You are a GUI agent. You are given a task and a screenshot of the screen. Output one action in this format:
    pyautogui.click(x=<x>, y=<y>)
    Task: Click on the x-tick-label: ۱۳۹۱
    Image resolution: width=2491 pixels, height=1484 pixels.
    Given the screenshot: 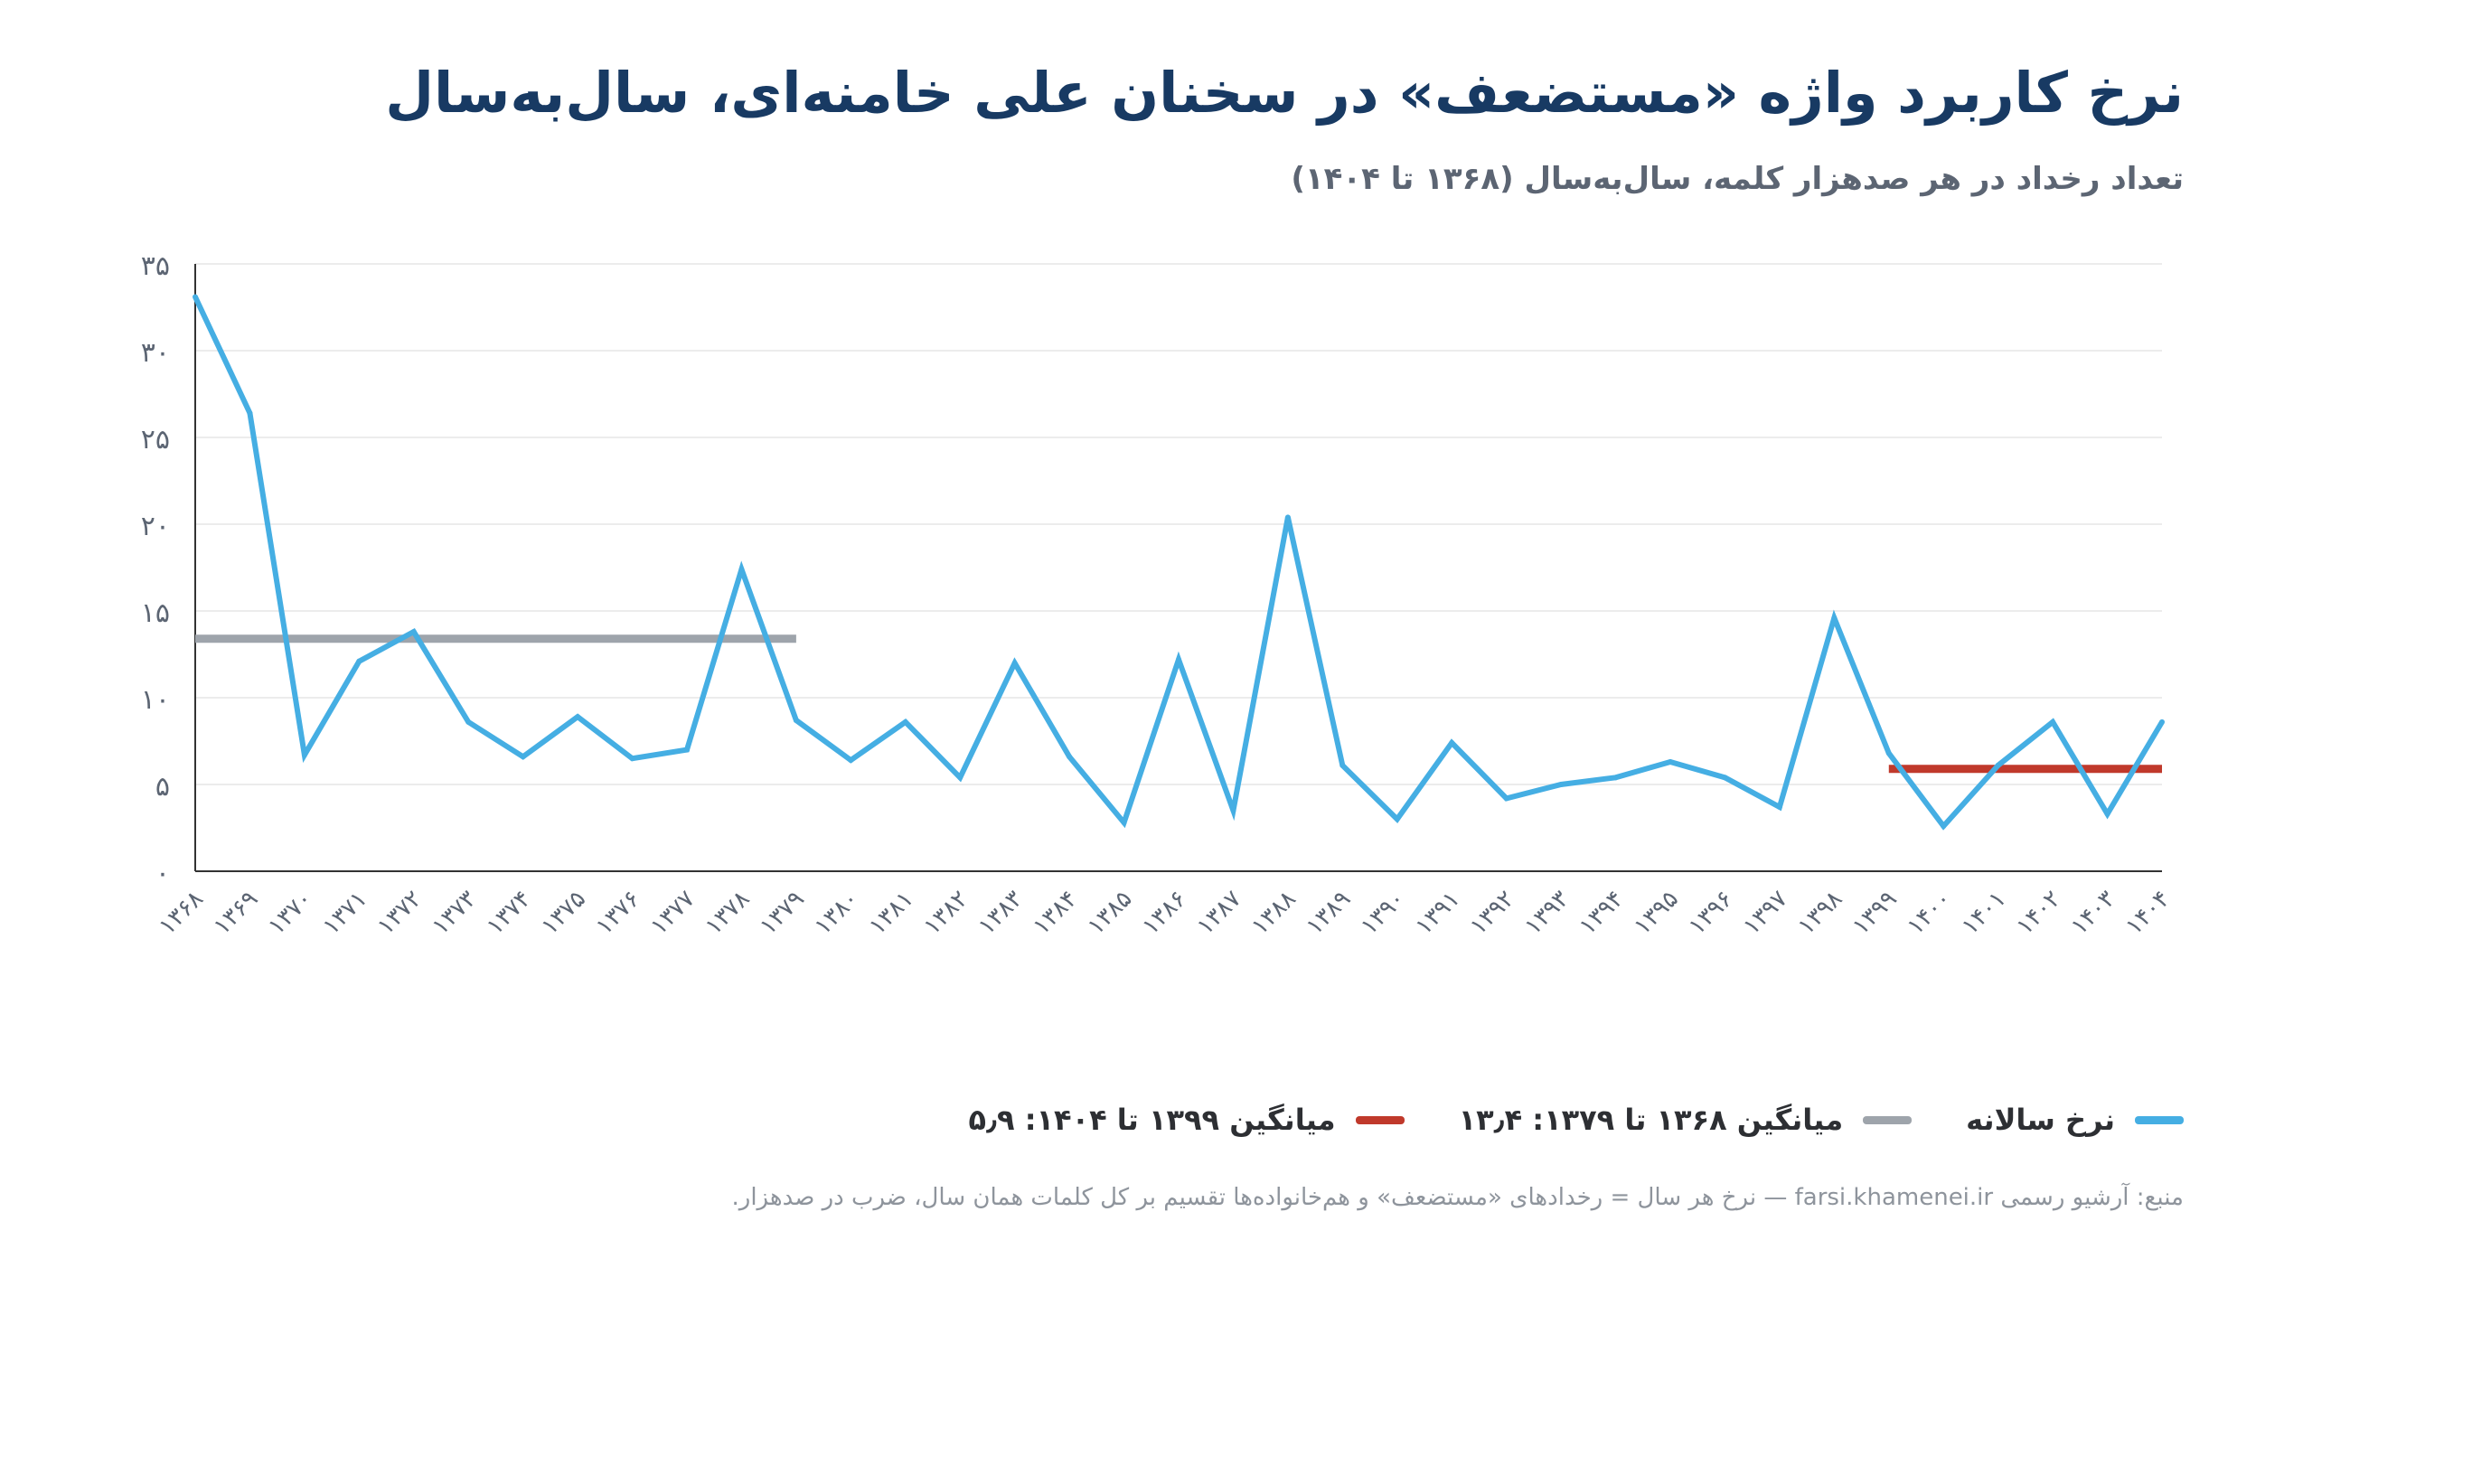 What is the action you would take?
    pyautogui.click(x=1438, y=914)
    